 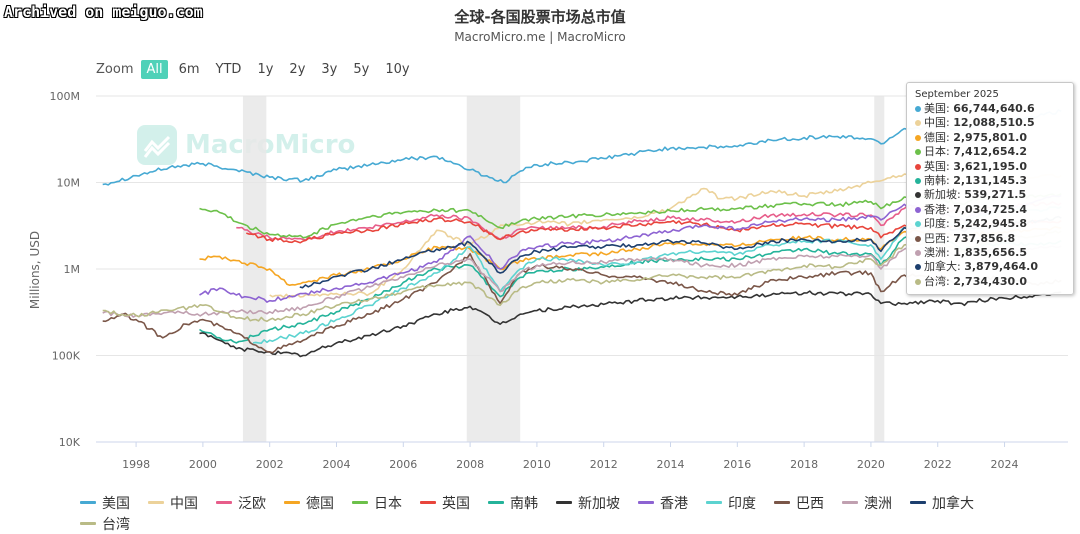 I want to click on tooltip-series-name: 德国:, so click(x=939, y=137).